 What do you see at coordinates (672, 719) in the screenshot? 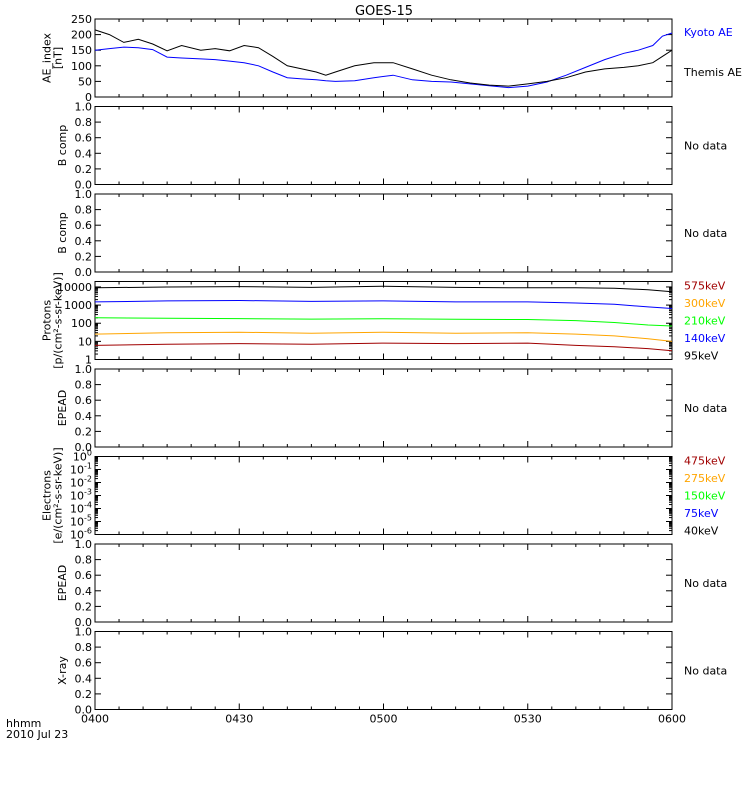
I see `x-tick-label: 0600` at bounding box center [672, 719].